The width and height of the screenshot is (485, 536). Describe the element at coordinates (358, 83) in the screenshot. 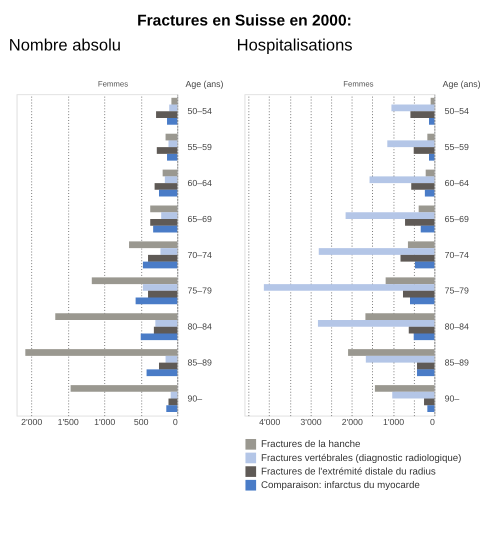

I see `x-axis-title: Femmes` at that location.